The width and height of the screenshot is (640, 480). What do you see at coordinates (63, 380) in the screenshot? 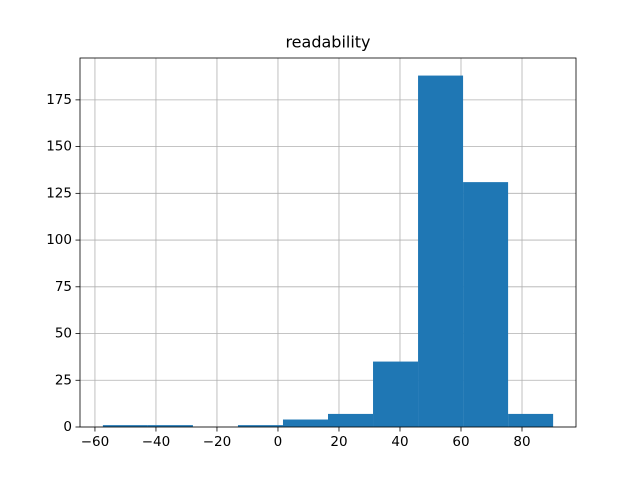
I see `y-tick-label: 25` at bounding box center [63, 380].